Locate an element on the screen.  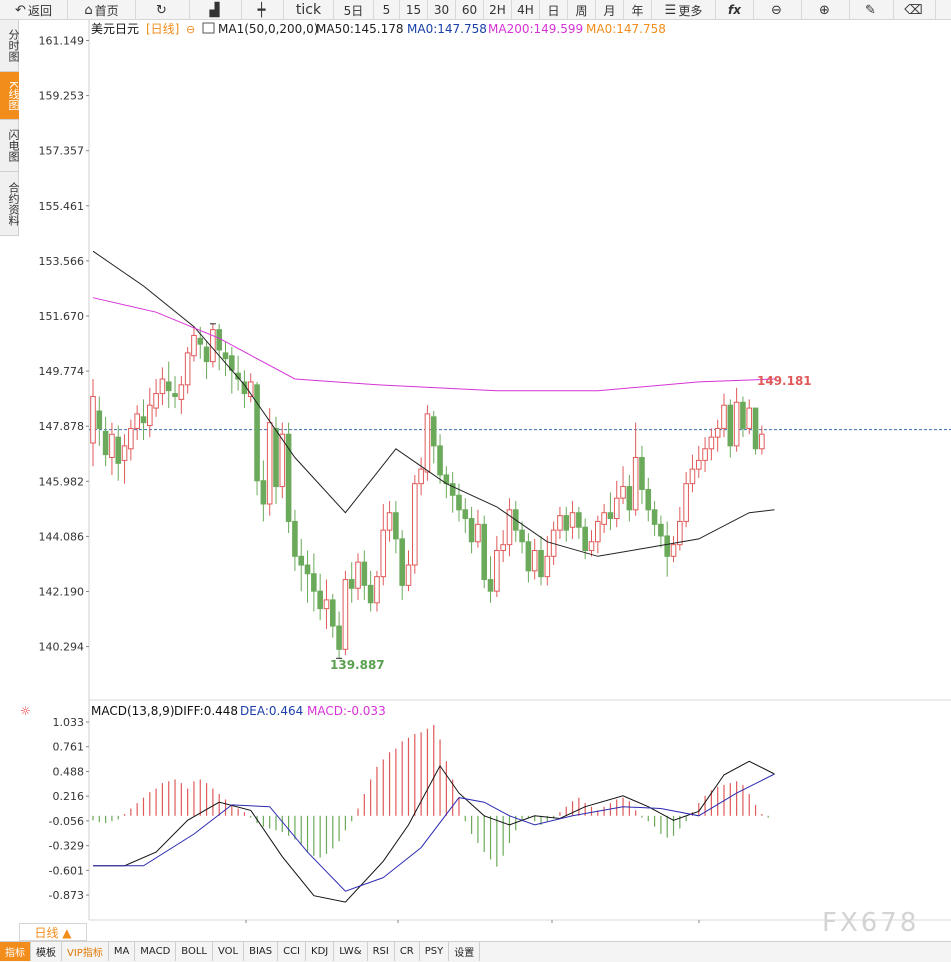
low-price-label: 139.887 is located at coordinates (357, 665).